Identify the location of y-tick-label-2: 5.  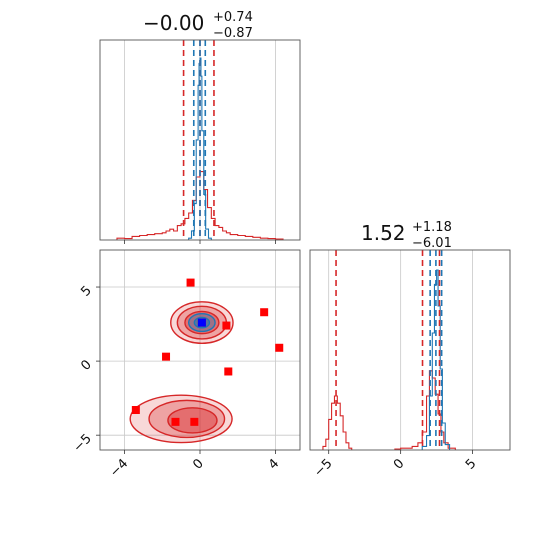
(86, 291).